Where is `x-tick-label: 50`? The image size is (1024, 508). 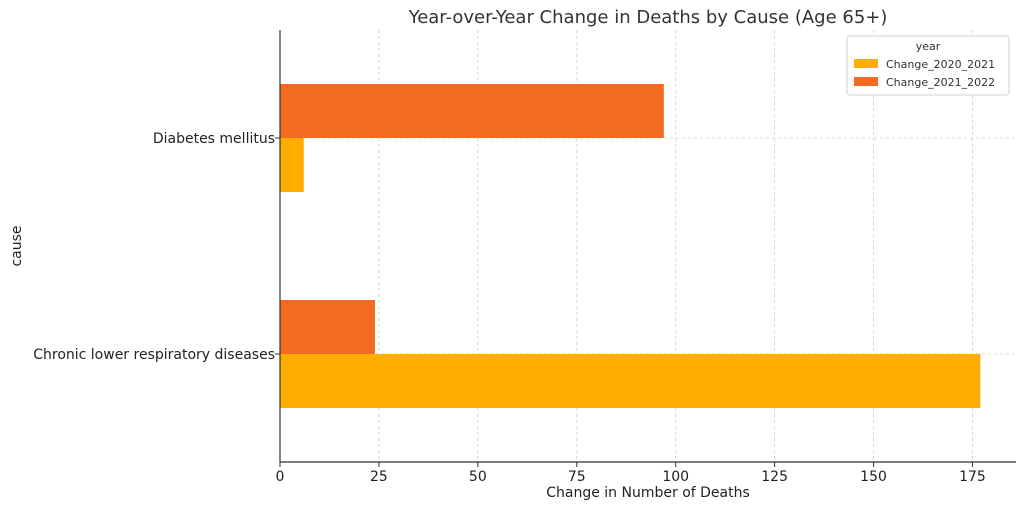 x-tick-label: 50 is located at coordinates (478, 477).